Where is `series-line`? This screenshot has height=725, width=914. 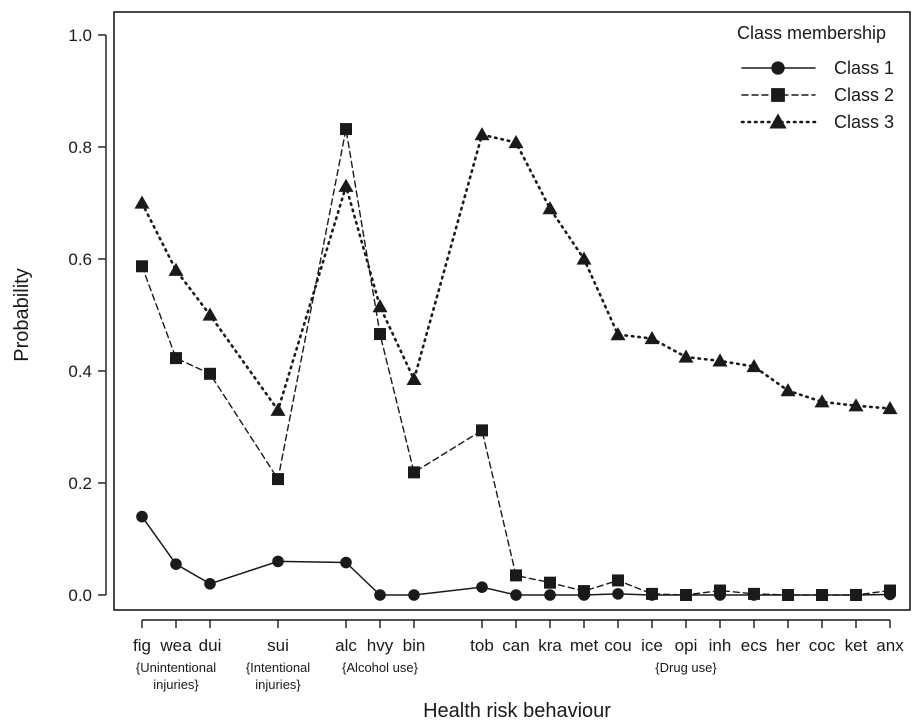 series-line is located at coordinates (516, 555).